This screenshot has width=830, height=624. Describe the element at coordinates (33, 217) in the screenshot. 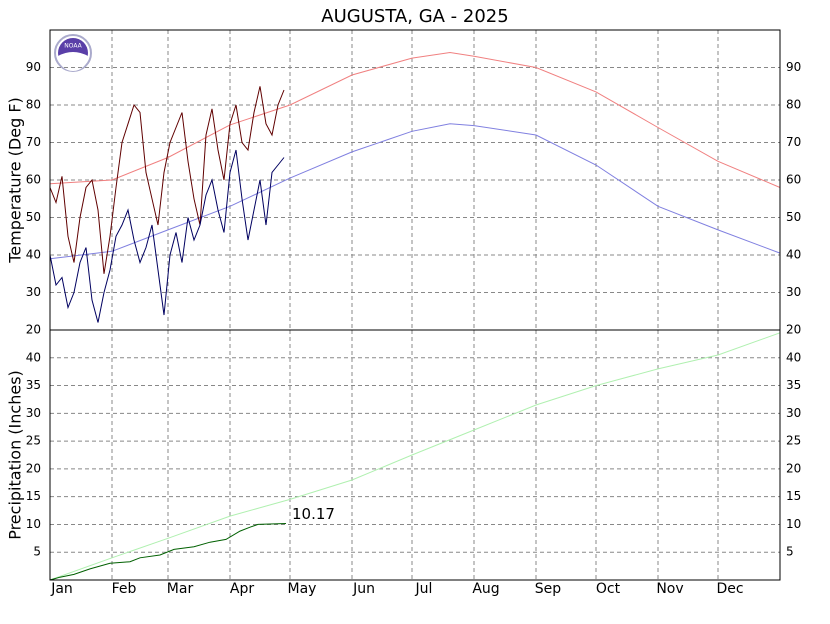

I see `y-tick-label: 50` at that location.